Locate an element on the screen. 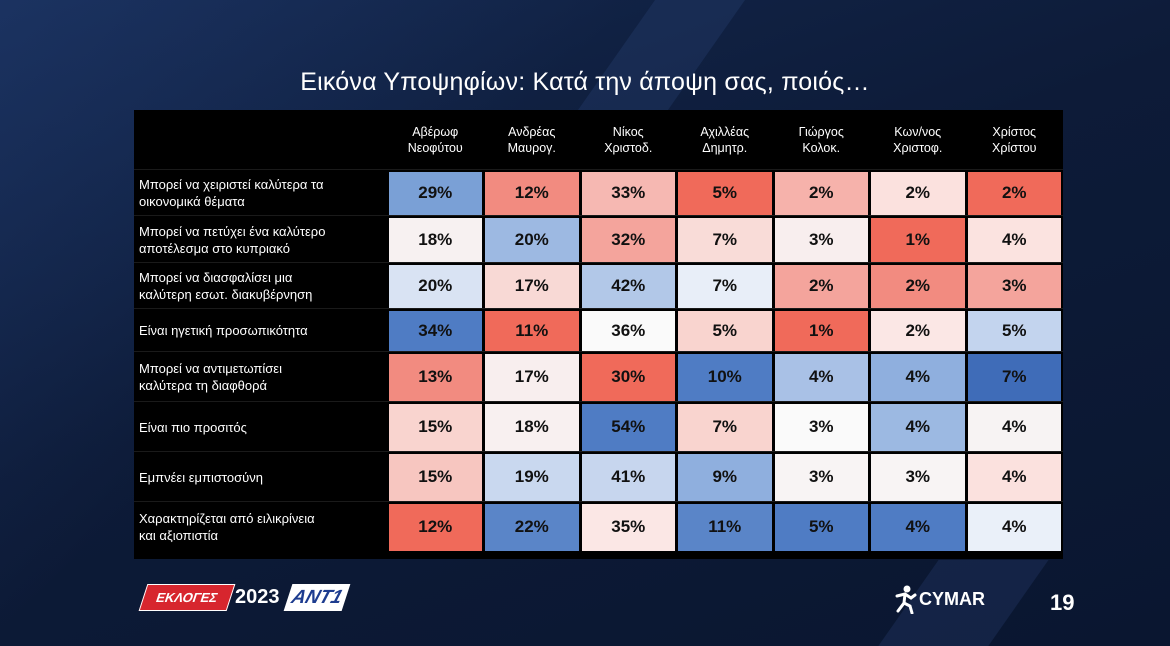  column-header: Αβέρωφ Νεοφύτου is located at coordinates (435, 140).